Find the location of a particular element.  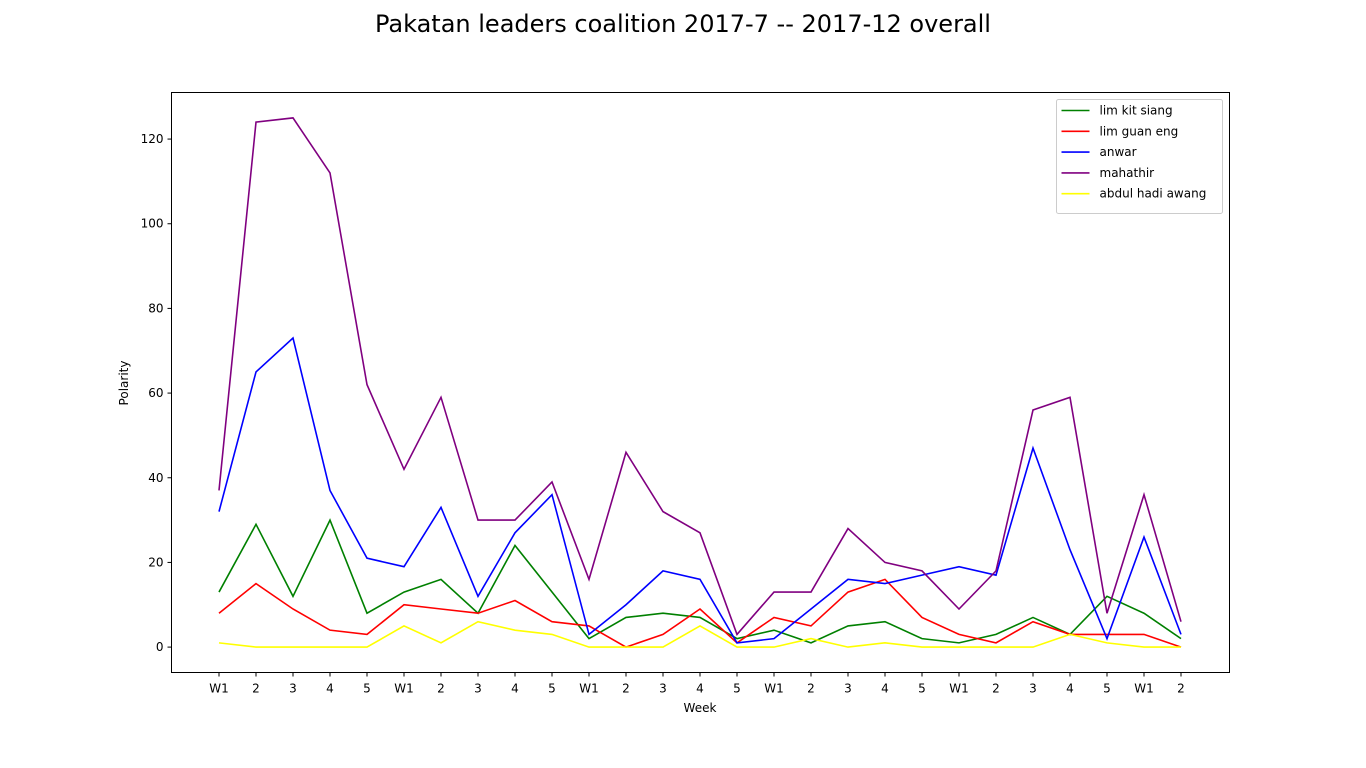

y-tick-label: 60 is located at coordinates (155, 393).